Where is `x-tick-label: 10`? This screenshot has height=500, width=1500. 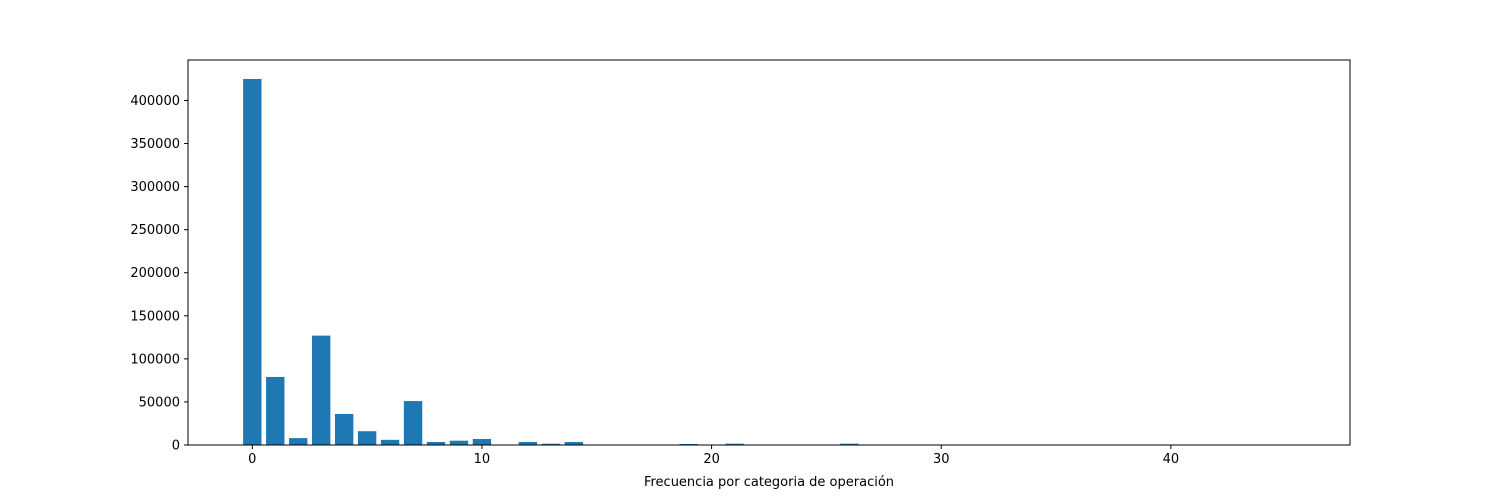 x-tick-label: 10 is located at coordinates (482, 459).